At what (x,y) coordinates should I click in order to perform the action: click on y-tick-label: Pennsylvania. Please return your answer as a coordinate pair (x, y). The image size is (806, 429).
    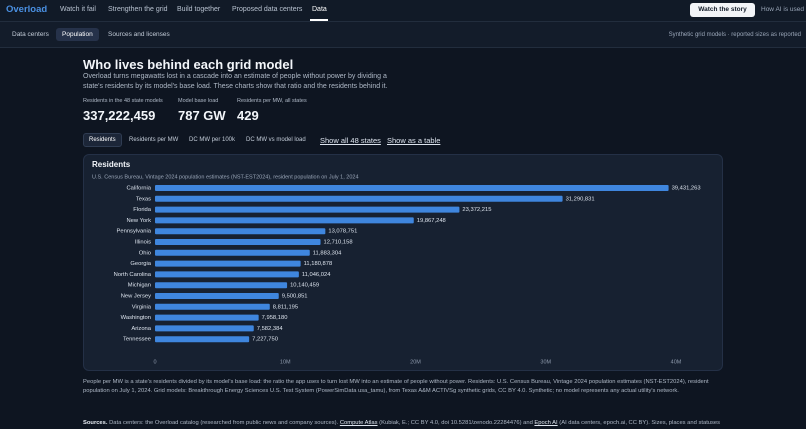
    Looking at the image, I should click on (134, 232).